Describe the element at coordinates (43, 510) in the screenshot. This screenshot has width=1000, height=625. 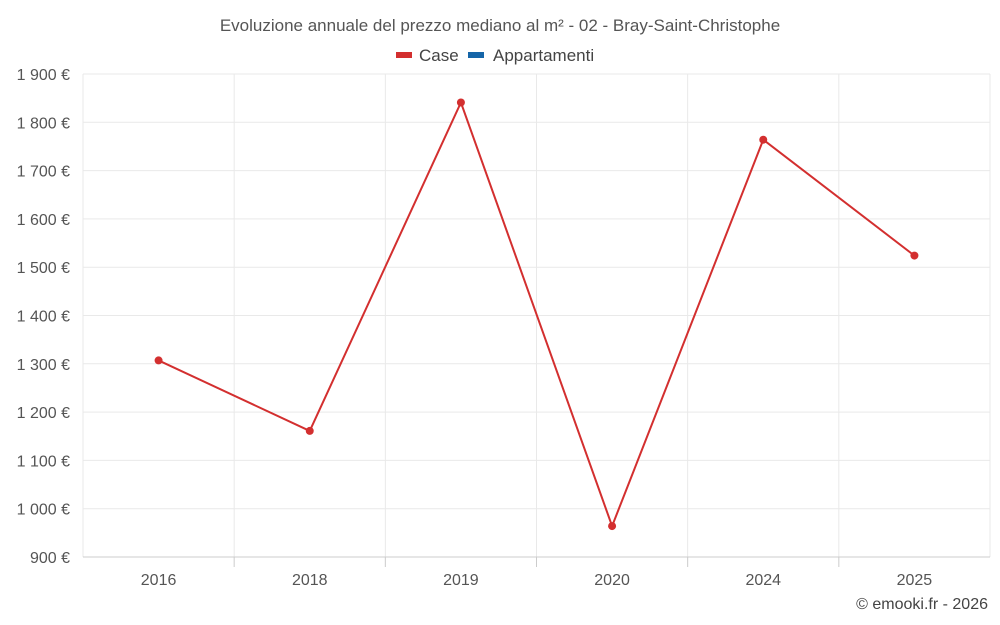
I see `y-tick-label: 1 000 €` at that location.